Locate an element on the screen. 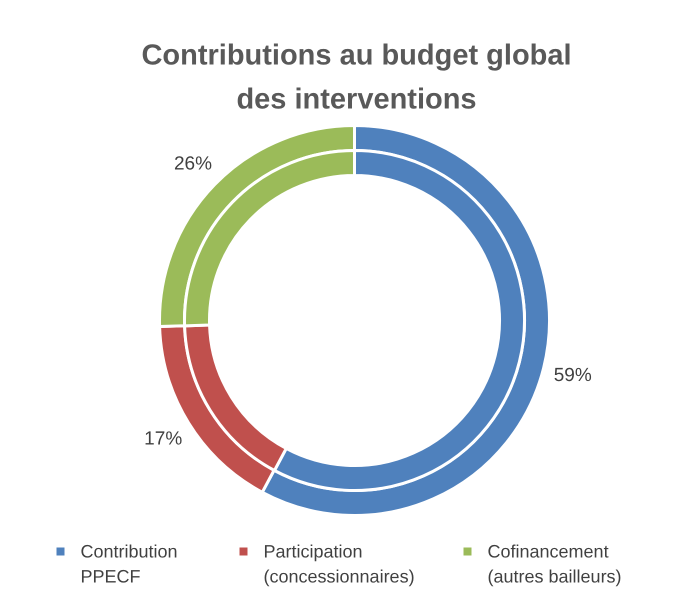 Image resolution: width=692 pixels, height=612 pixels. data-label: 26% is located at coordinates (193, 163).